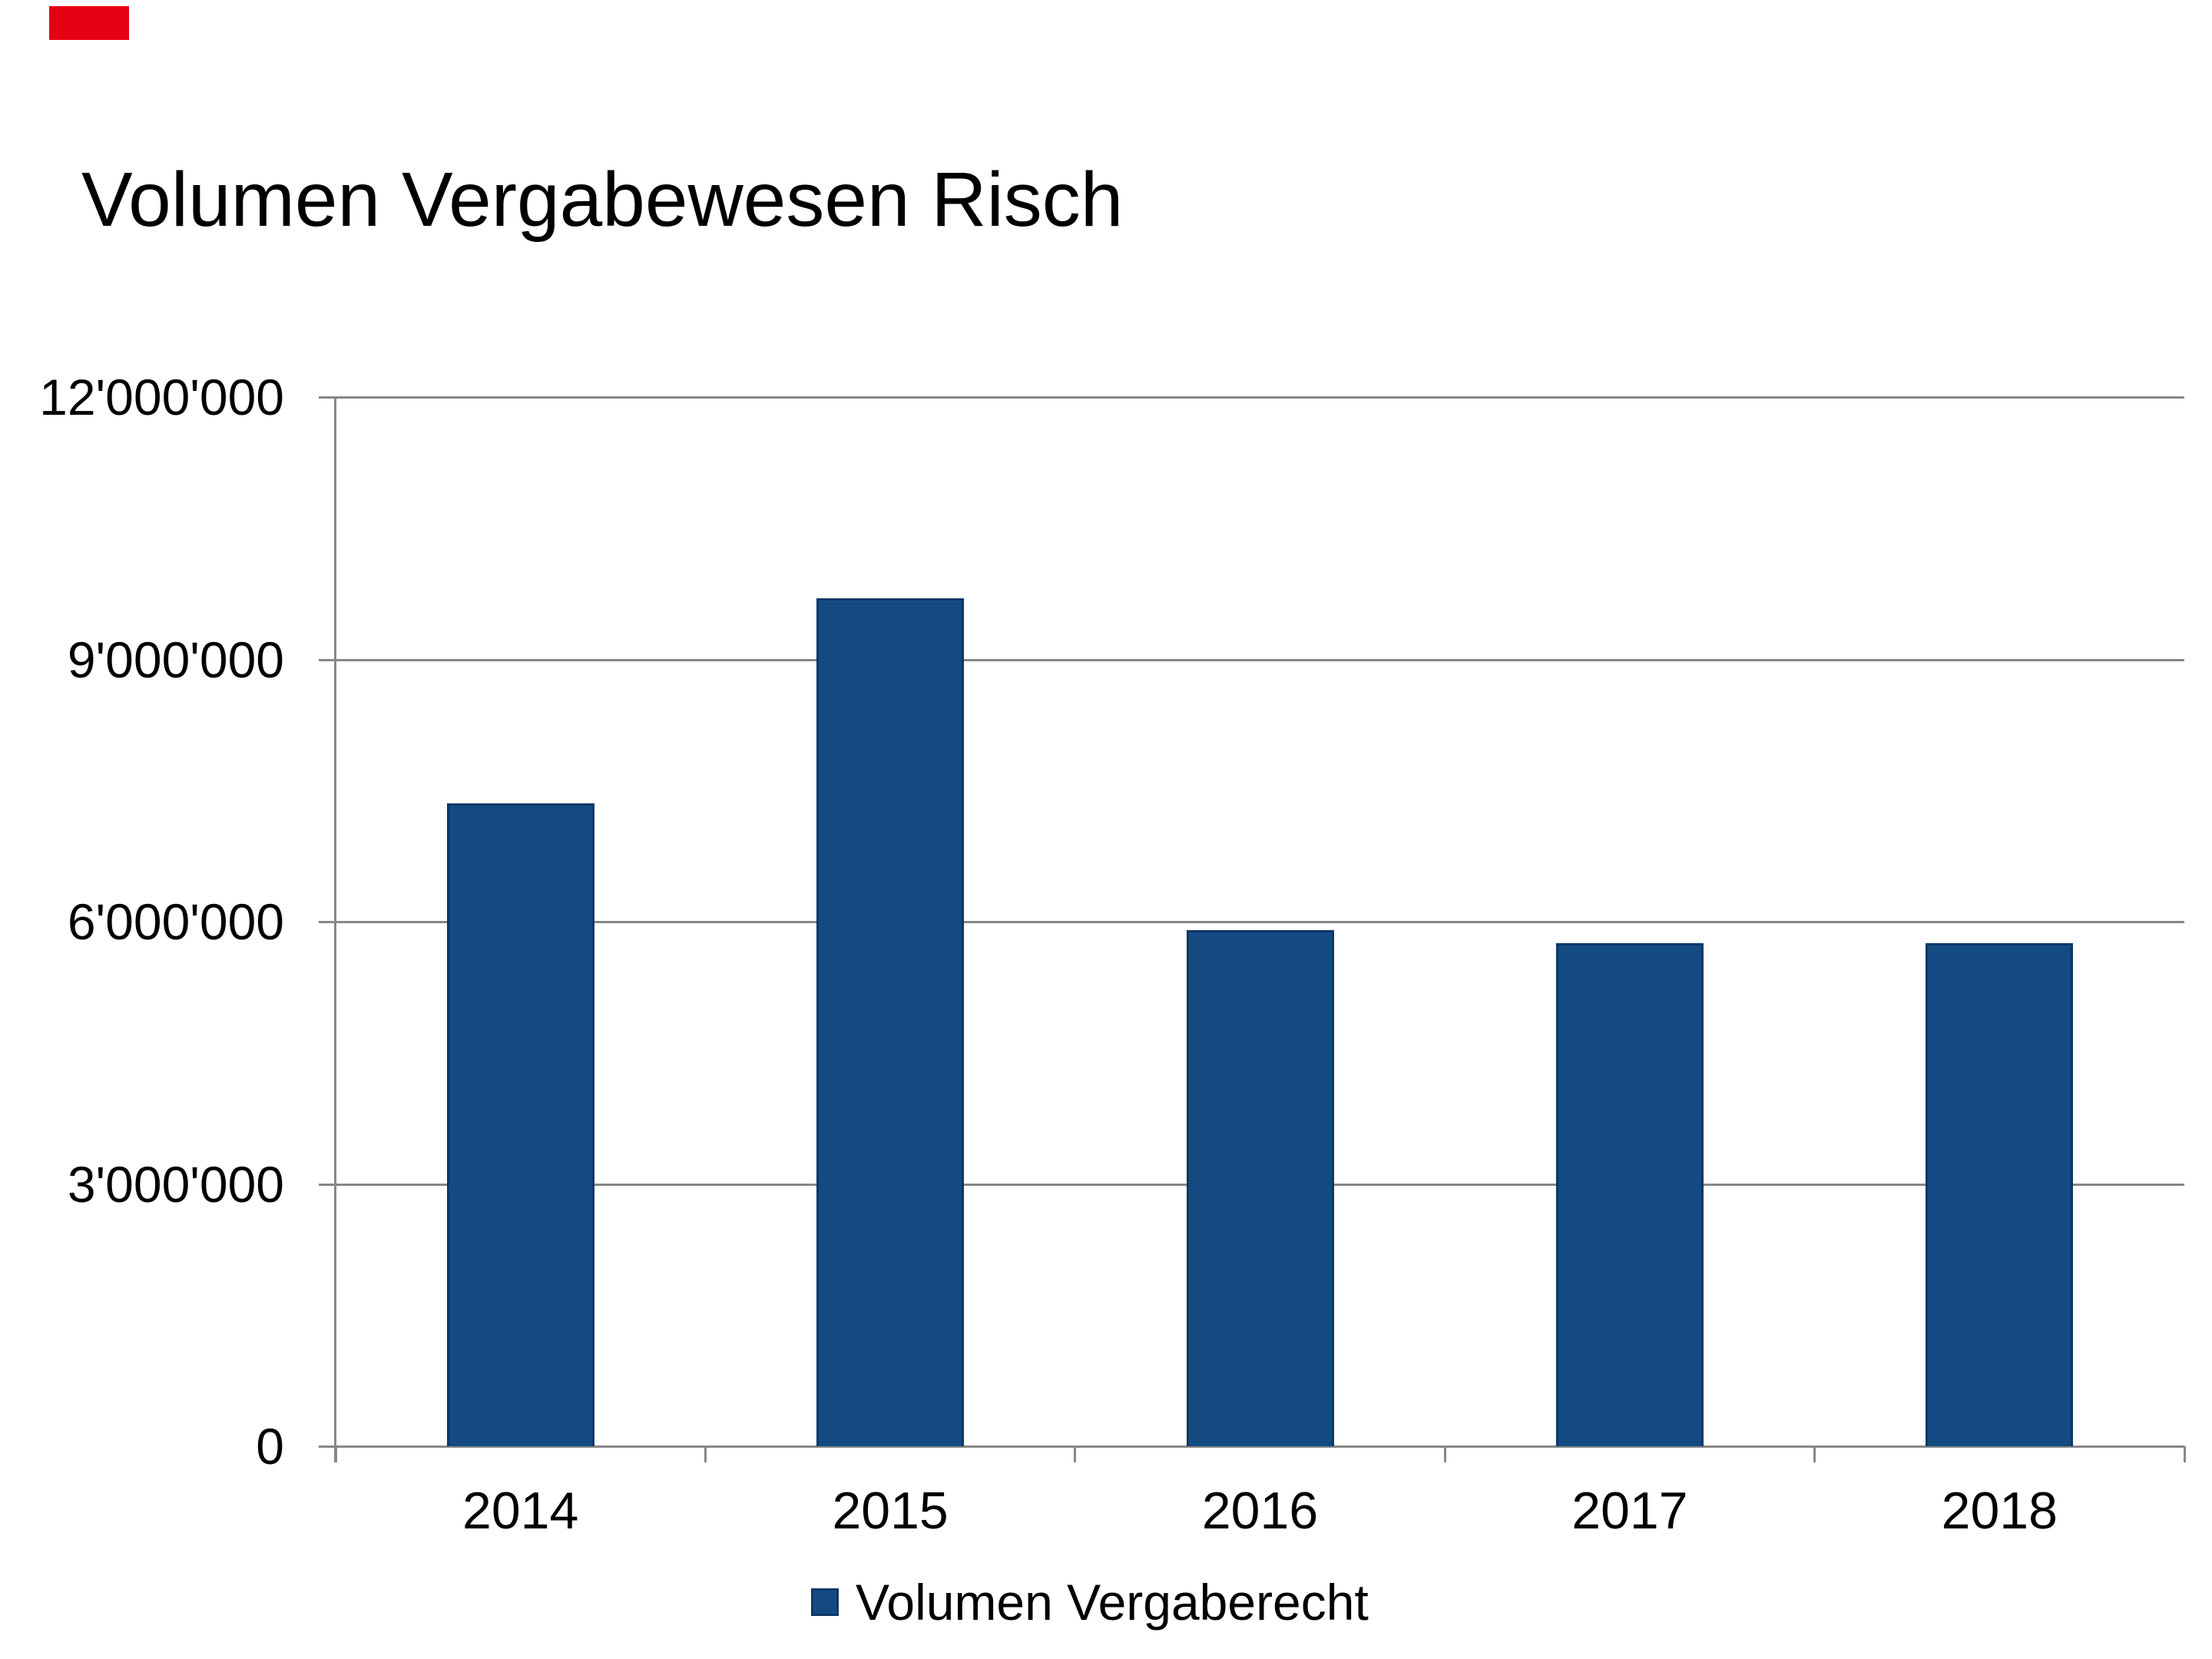  What do you see at coordinates (825, 1602) in the screenshot?
I see `legend-swatch` at bounding box center [825, 1602].